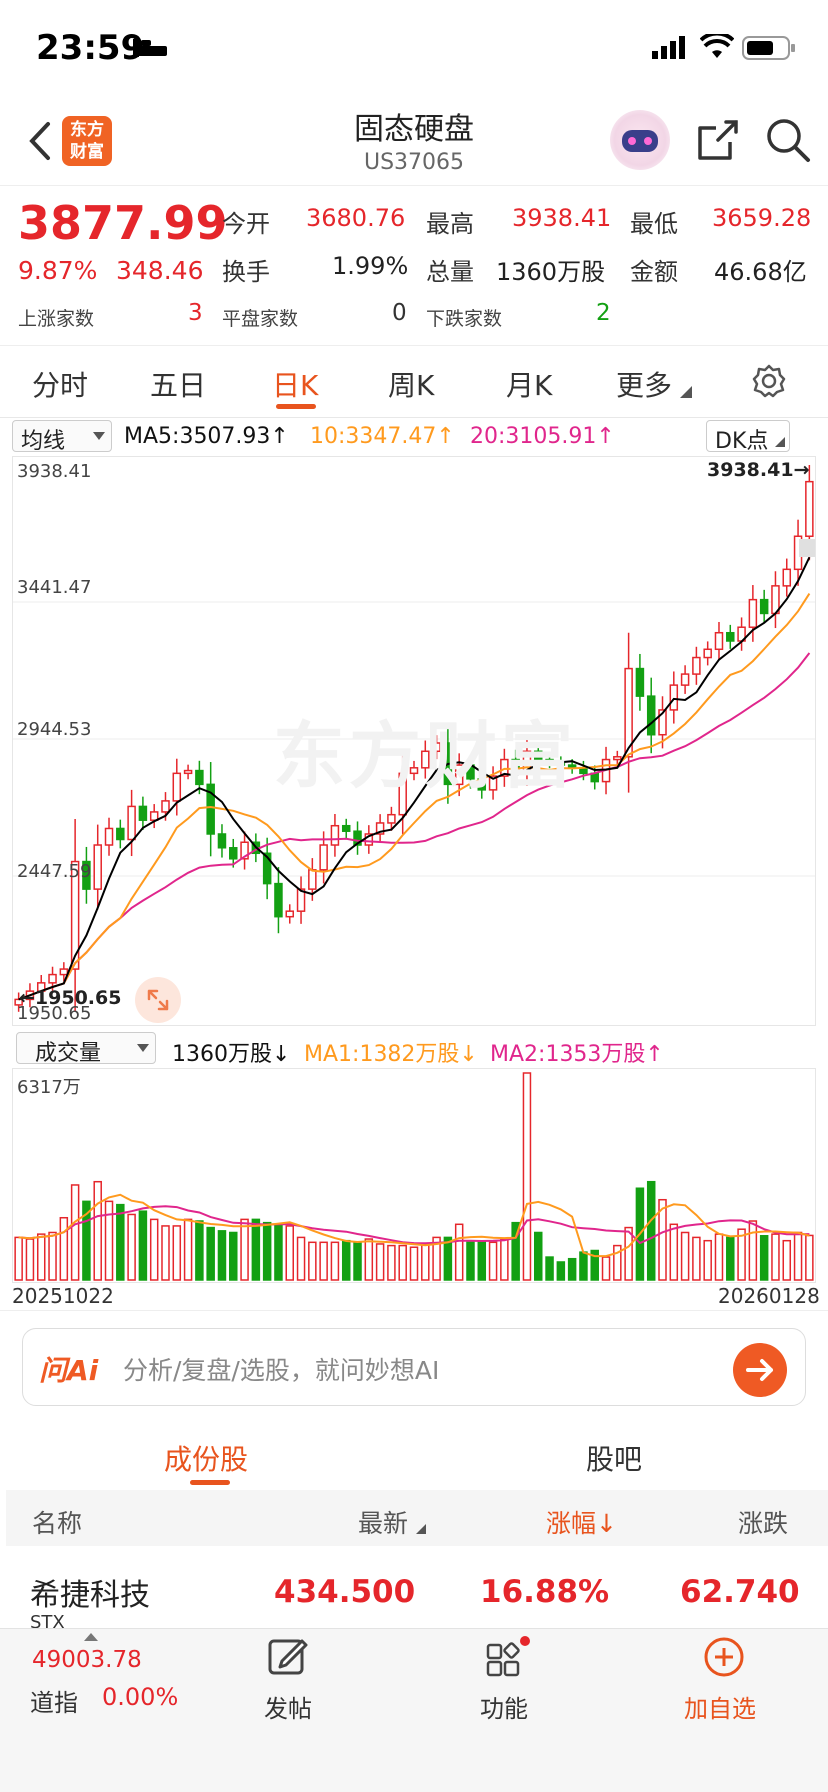 The image size is (828, 1792). Describe the element at coordinates (60, 385) in the screenshot. I see `tab-intraday: 分时` at that location.